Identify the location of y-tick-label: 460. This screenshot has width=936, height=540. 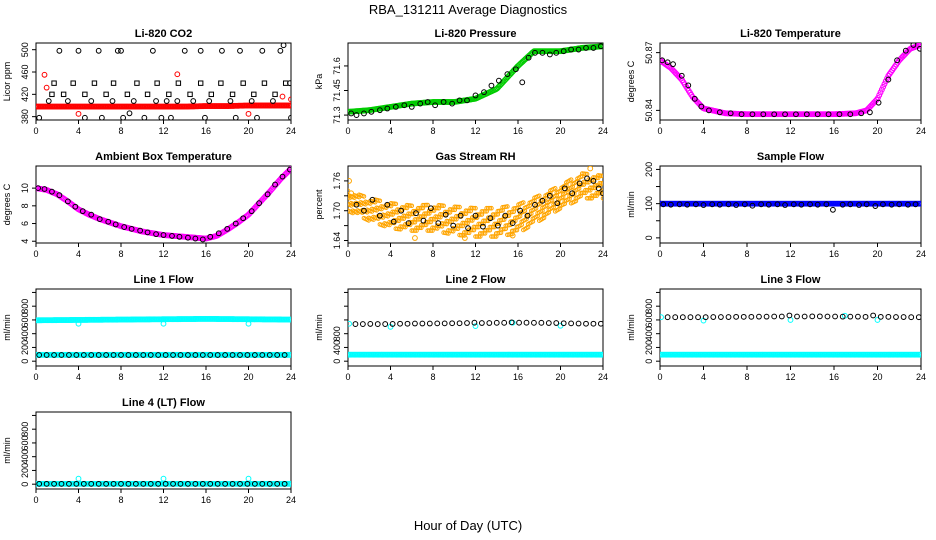
(25, 71).